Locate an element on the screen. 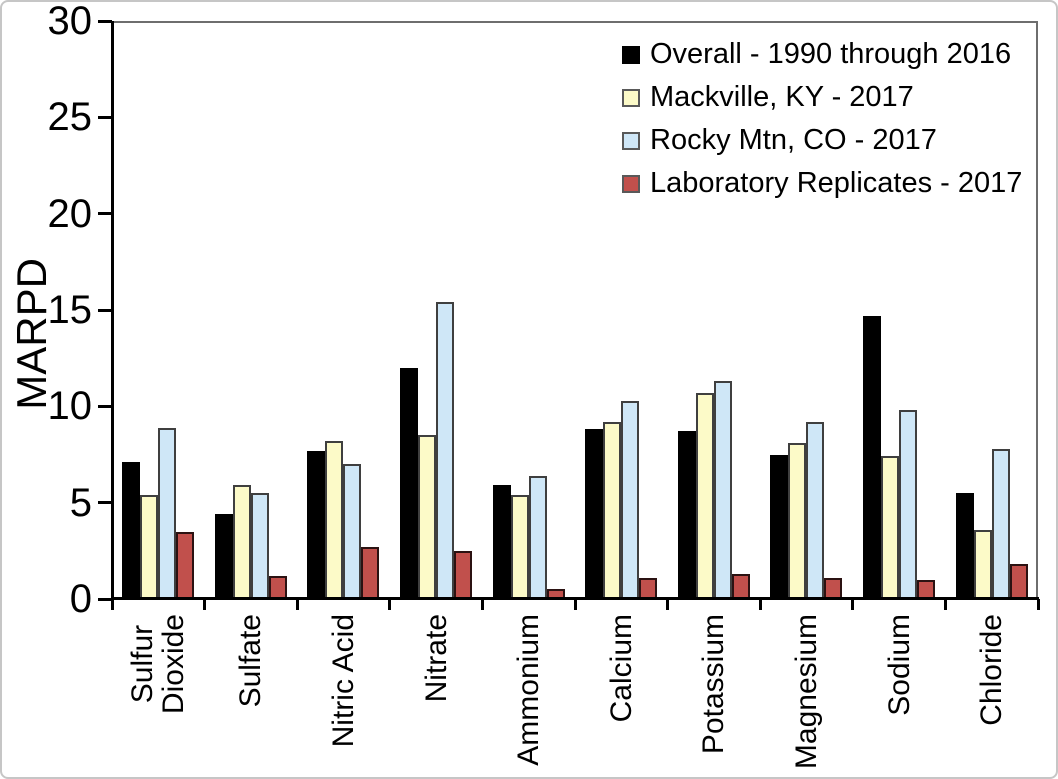 The image size is (1058, 779). y-tick-label: 20 is located at coordinates (70, 213).